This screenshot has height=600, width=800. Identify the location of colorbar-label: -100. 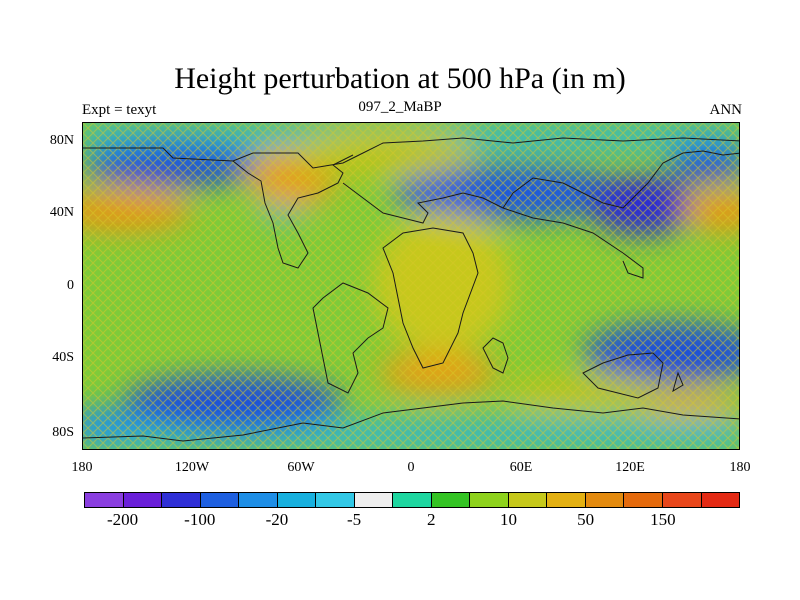
(200, 519).